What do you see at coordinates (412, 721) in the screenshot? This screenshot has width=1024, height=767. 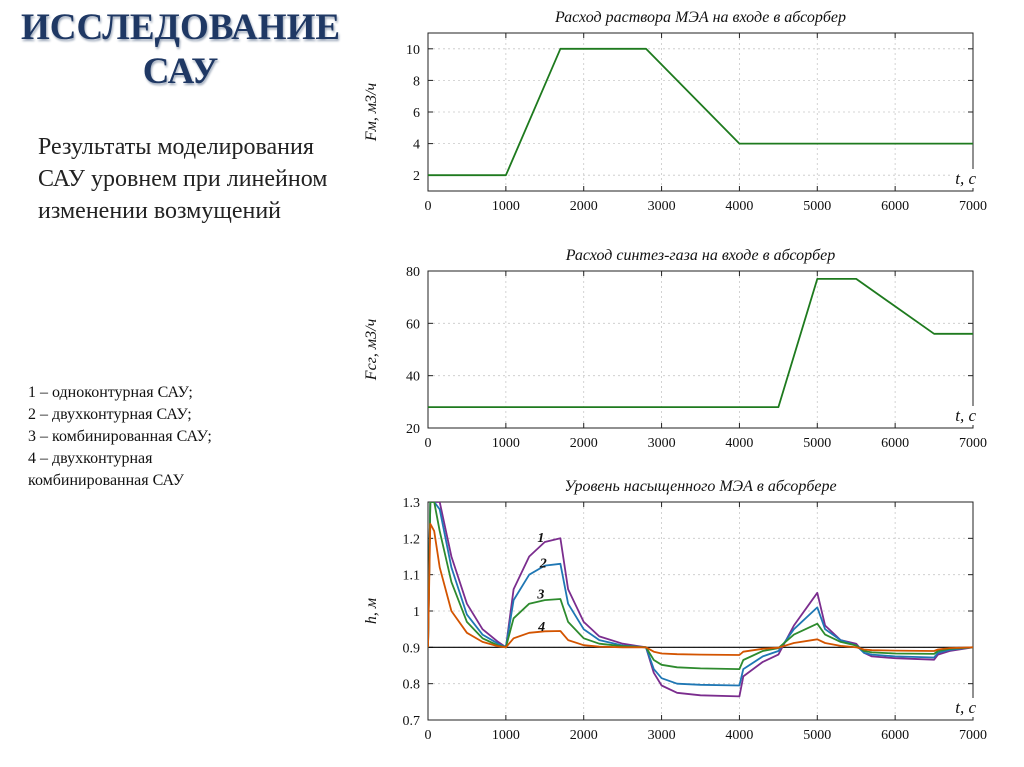 I see `y-tick-label: 0.7` at bounding box center [412, 721].